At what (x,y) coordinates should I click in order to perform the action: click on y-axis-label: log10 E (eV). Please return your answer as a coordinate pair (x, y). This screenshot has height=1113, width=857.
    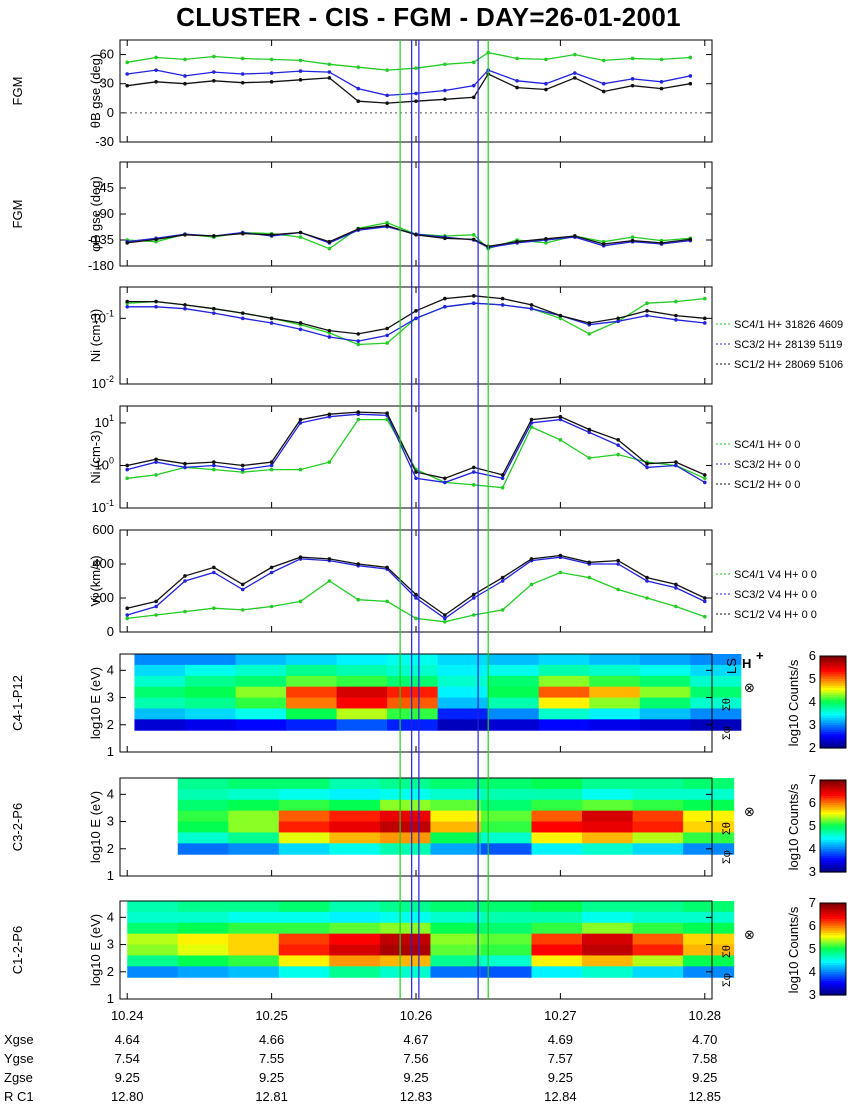
    Looking at the image, I should click on (95, 827).